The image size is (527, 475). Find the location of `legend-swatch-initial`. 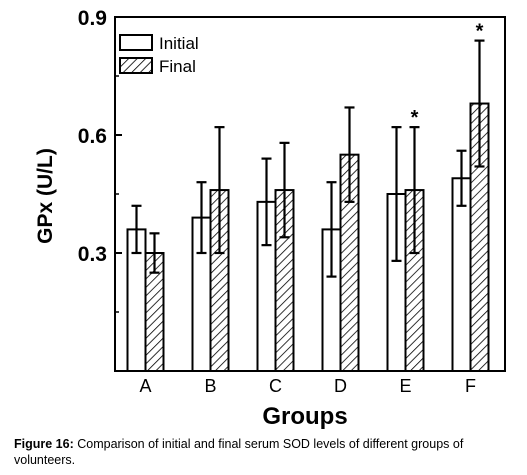

legend-swatch-initial is located at coordinates (136, 42).